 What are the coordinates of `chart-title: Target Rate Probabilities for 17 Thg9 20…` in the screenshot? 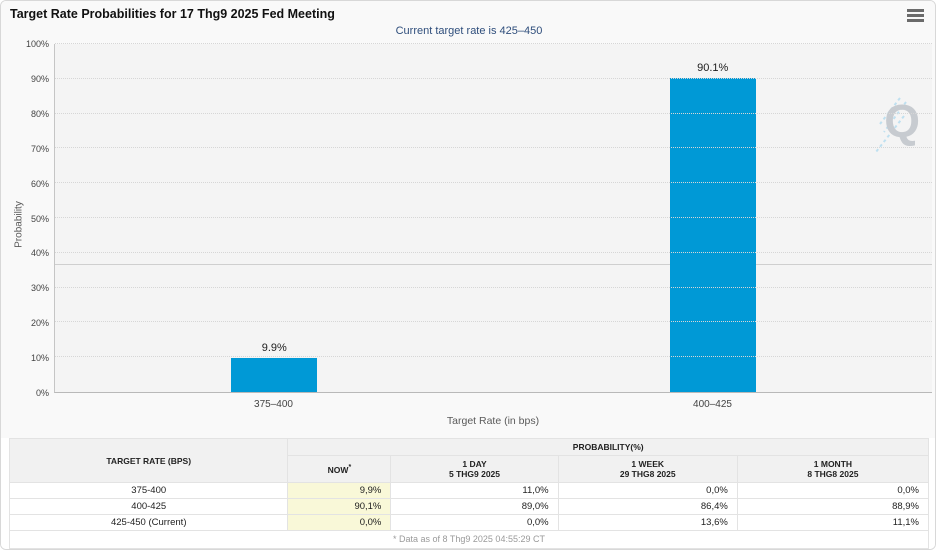 It's located at (172, 14).